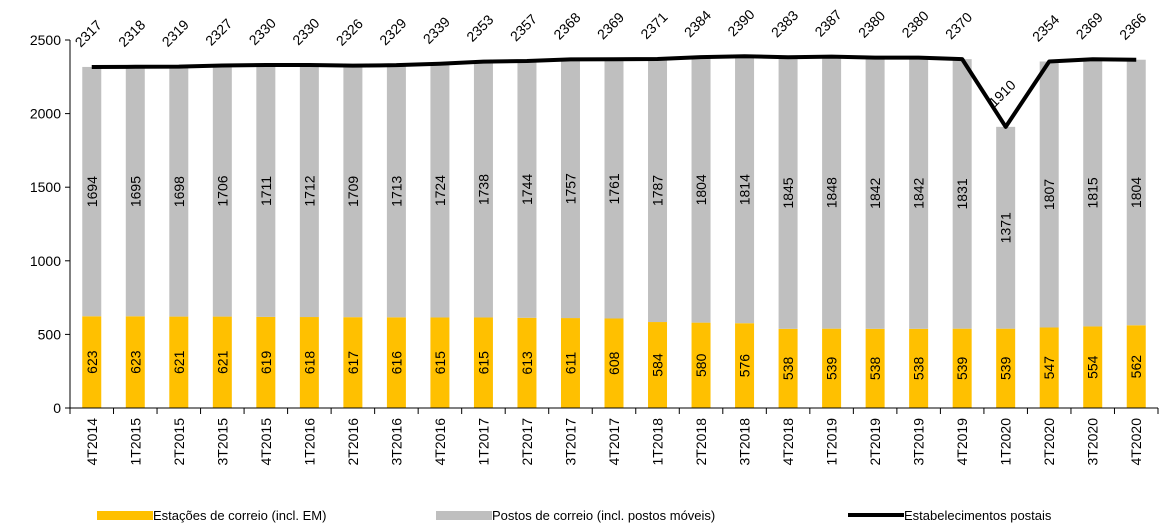 The width and height of the screenshot is (1159, 526). Describe the element at coordinates (92, 191) in the screenshot. I see `bar-label-postos: 1694` at that location.